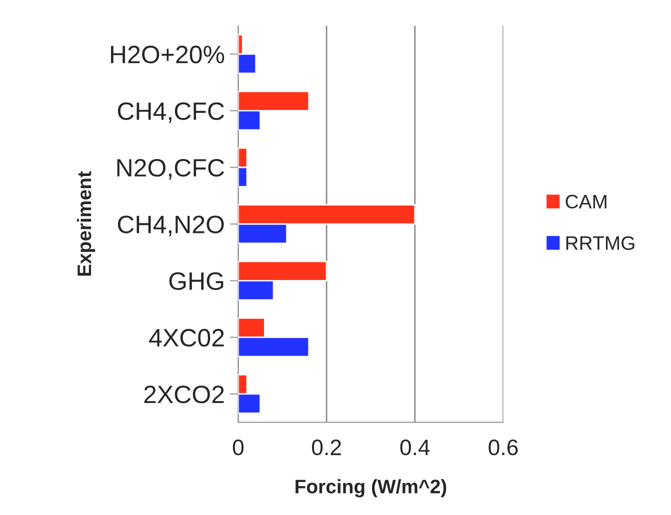 The image size is (671, 515). Describe the element at coordinates (170, 169) in the screenshot. I see `y-tick-label: N2O,CFC` at that location.